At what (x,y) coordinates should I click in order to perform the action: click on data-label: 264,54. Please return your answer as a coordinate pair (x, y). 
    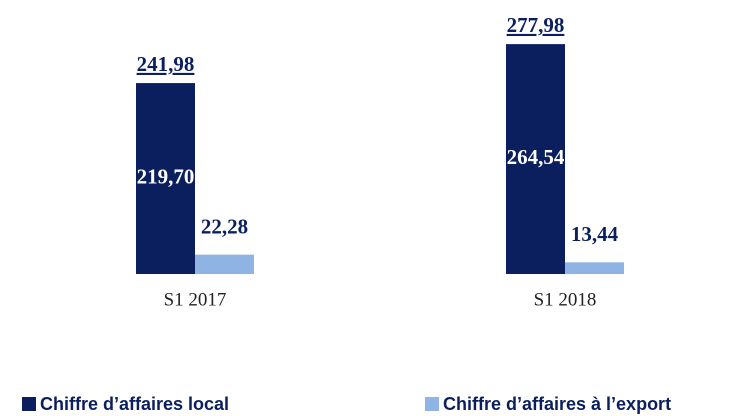
    Looking at the image, I should click on (536, 157).